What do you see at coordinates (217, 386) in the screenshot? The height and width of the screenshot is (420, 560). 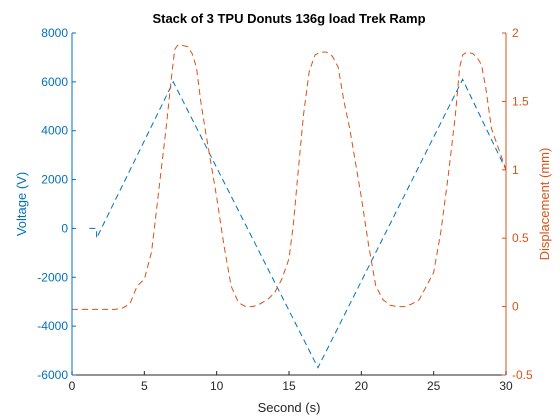 I see `x-tick-label: 10` at bounding box center [217, 386].